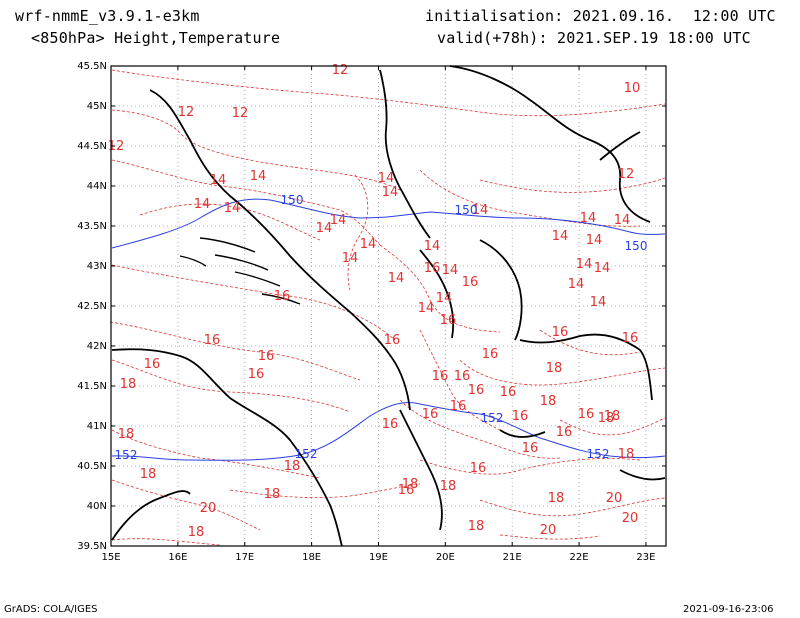 The height and width of the screenshot is (618, 800). What do you see at coordinates (97, 346) in the screenshot?
I see `lat-tick-label: 42N` at bounding box center [97, 346].